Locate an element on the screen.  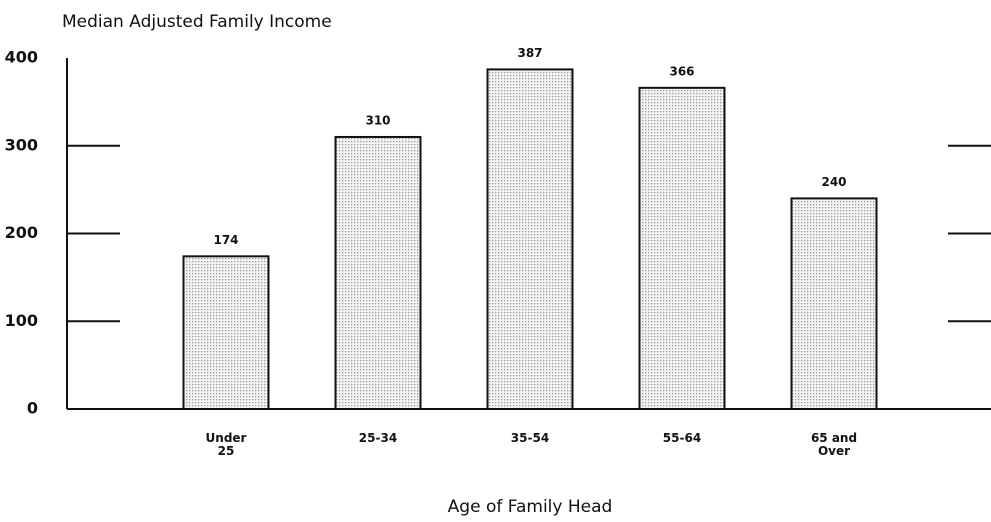
x-tick-label: 35-54 is located at coordinates (530, 438).